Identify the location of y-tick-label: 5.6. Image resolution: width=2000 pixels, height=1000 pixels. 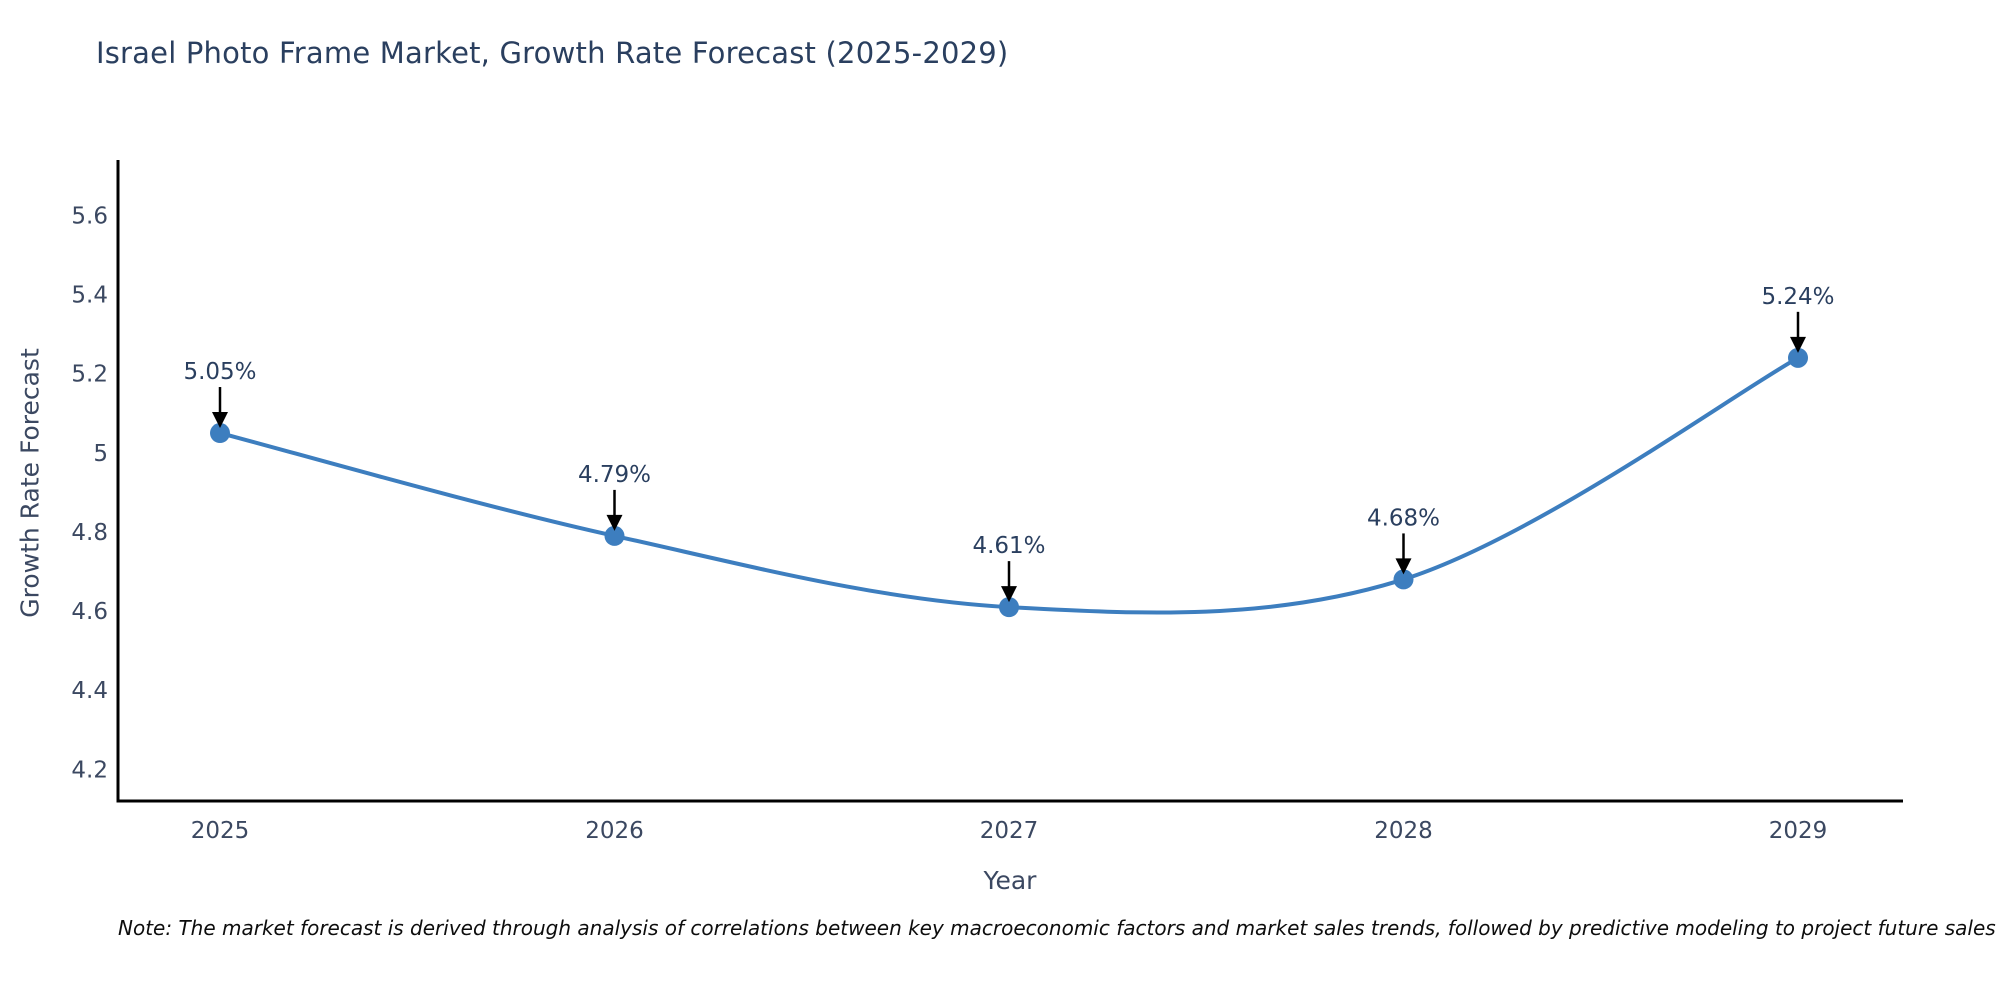
(89, 216).